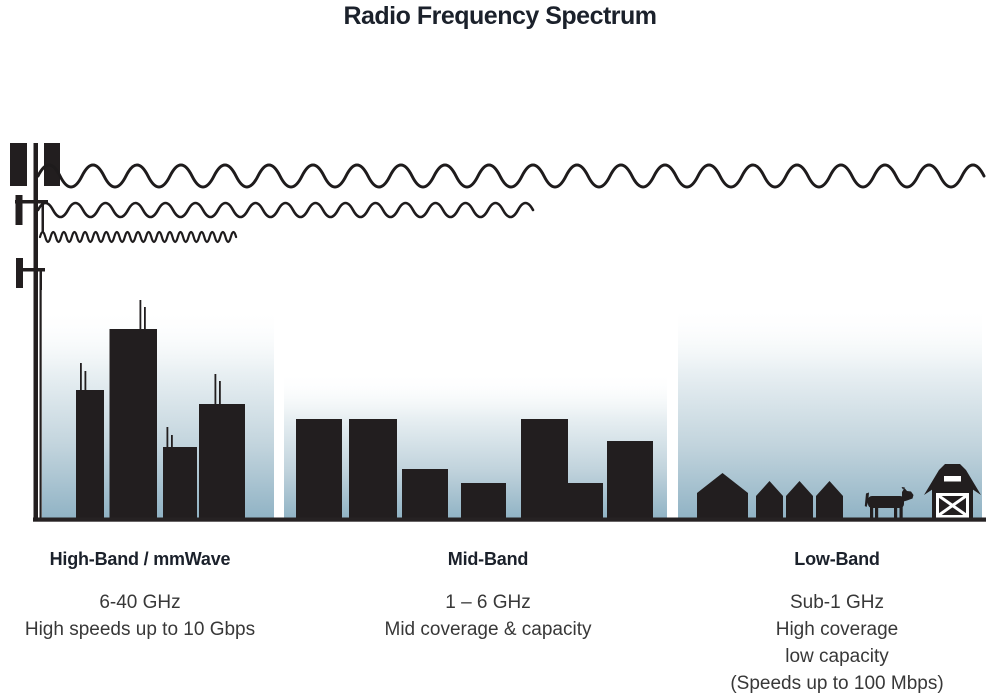  Describe the element at coordinates (500, 16) in the screenshot. I see `page-title: Radio Frequency Spectrum` at that location.